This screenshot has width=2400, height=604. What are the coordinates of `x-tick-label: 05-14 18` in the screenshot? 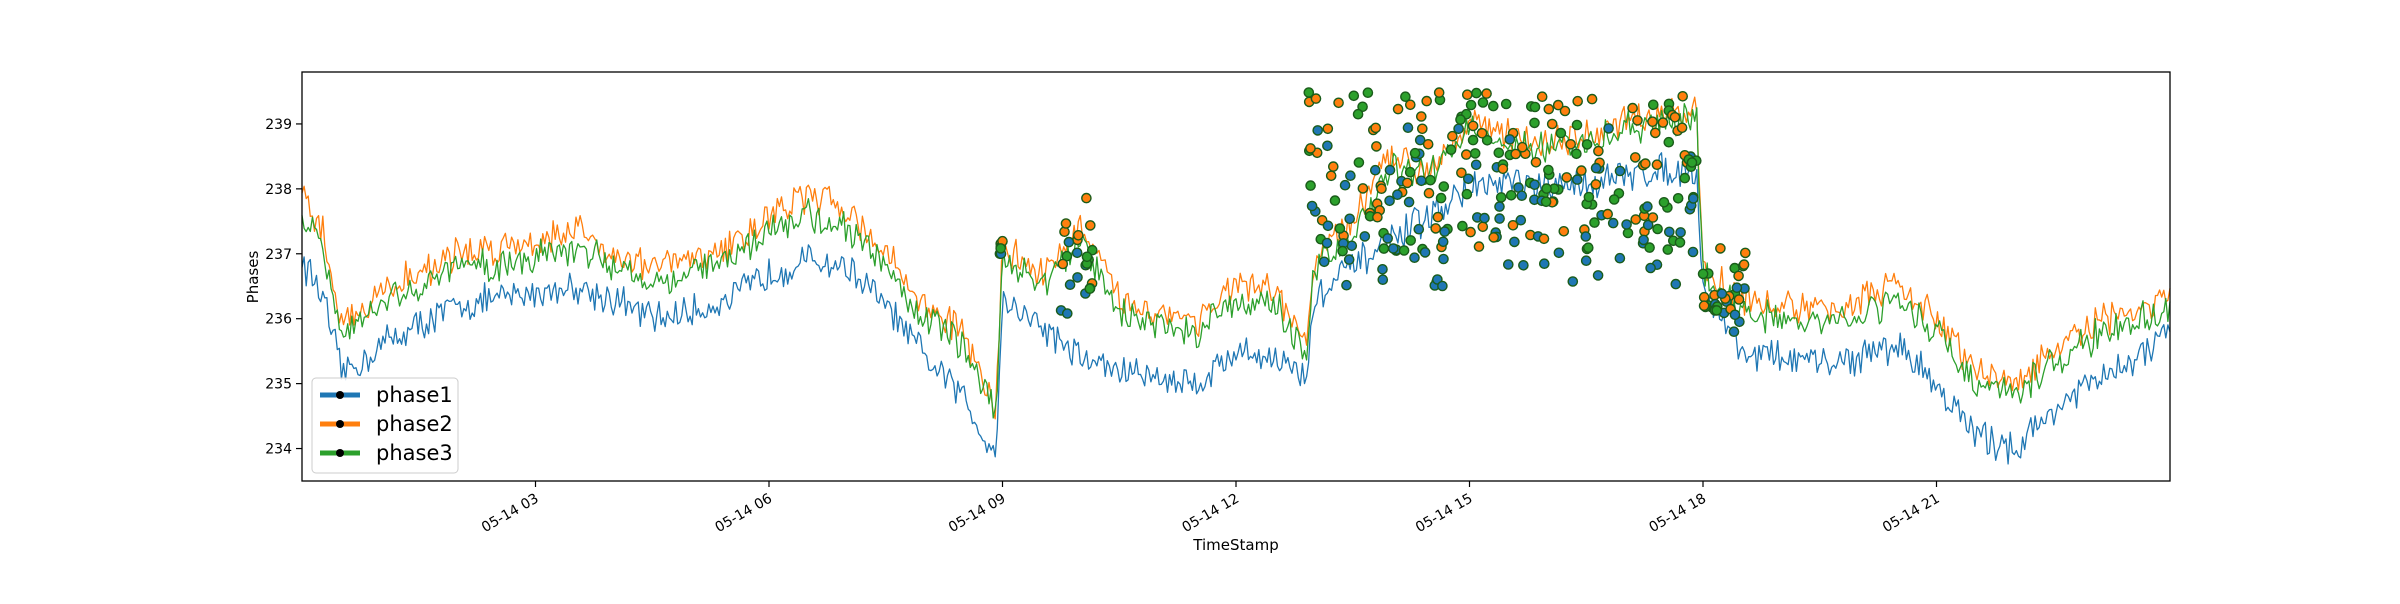 It's located at (1677, 513).